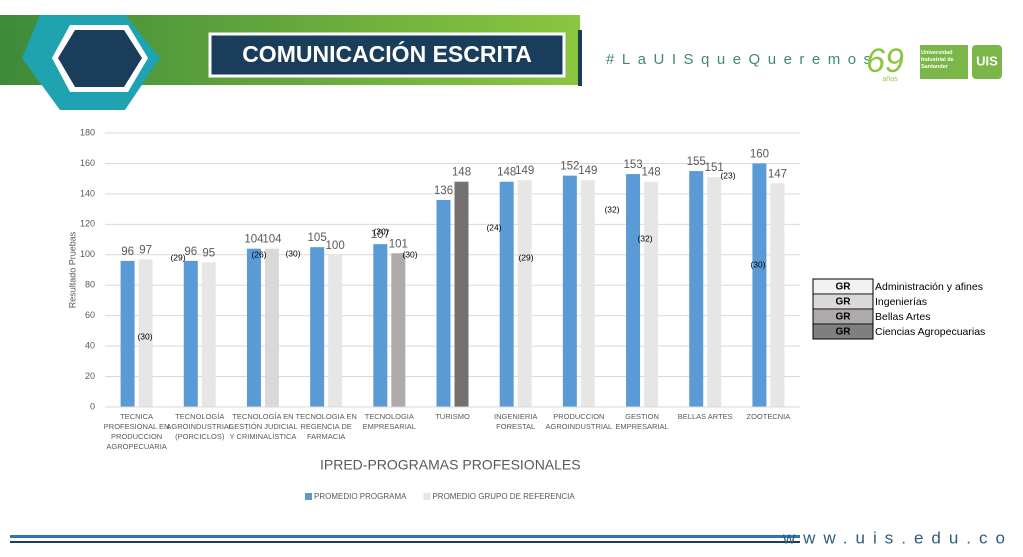  What do you see at coordinates (258, 254) in the screenshot?
I see `annotation: (26)` at bounding box center [258, 254].